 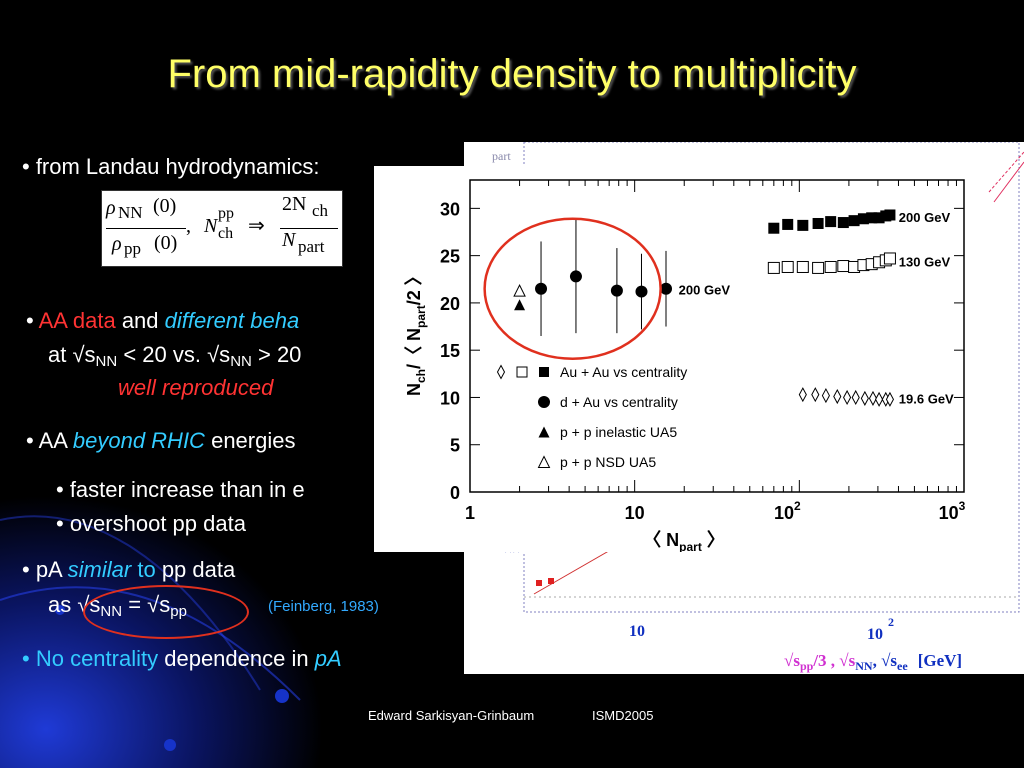 I want to click on y-tick-label-30: 30, so click(x=450, y=209).